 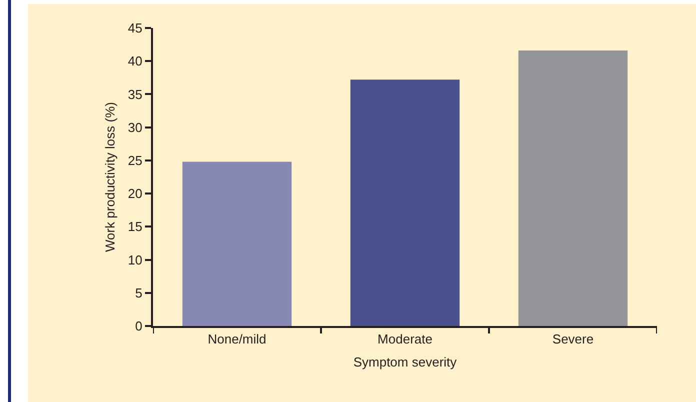 What do you see at coordinates (135, 194) in the screenshot?
I see `y-tick-label: 20` at bounding box center [135, 194].